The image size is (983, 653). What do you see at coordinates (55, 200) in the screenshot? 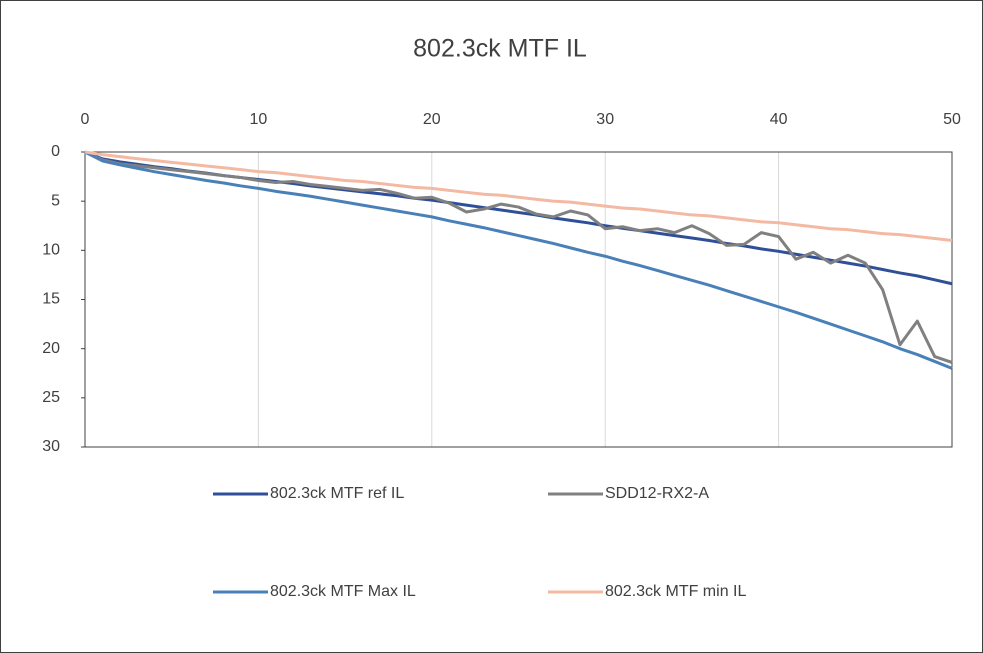
I see `y-tick-label: 5` at bounding box center [55, 200].